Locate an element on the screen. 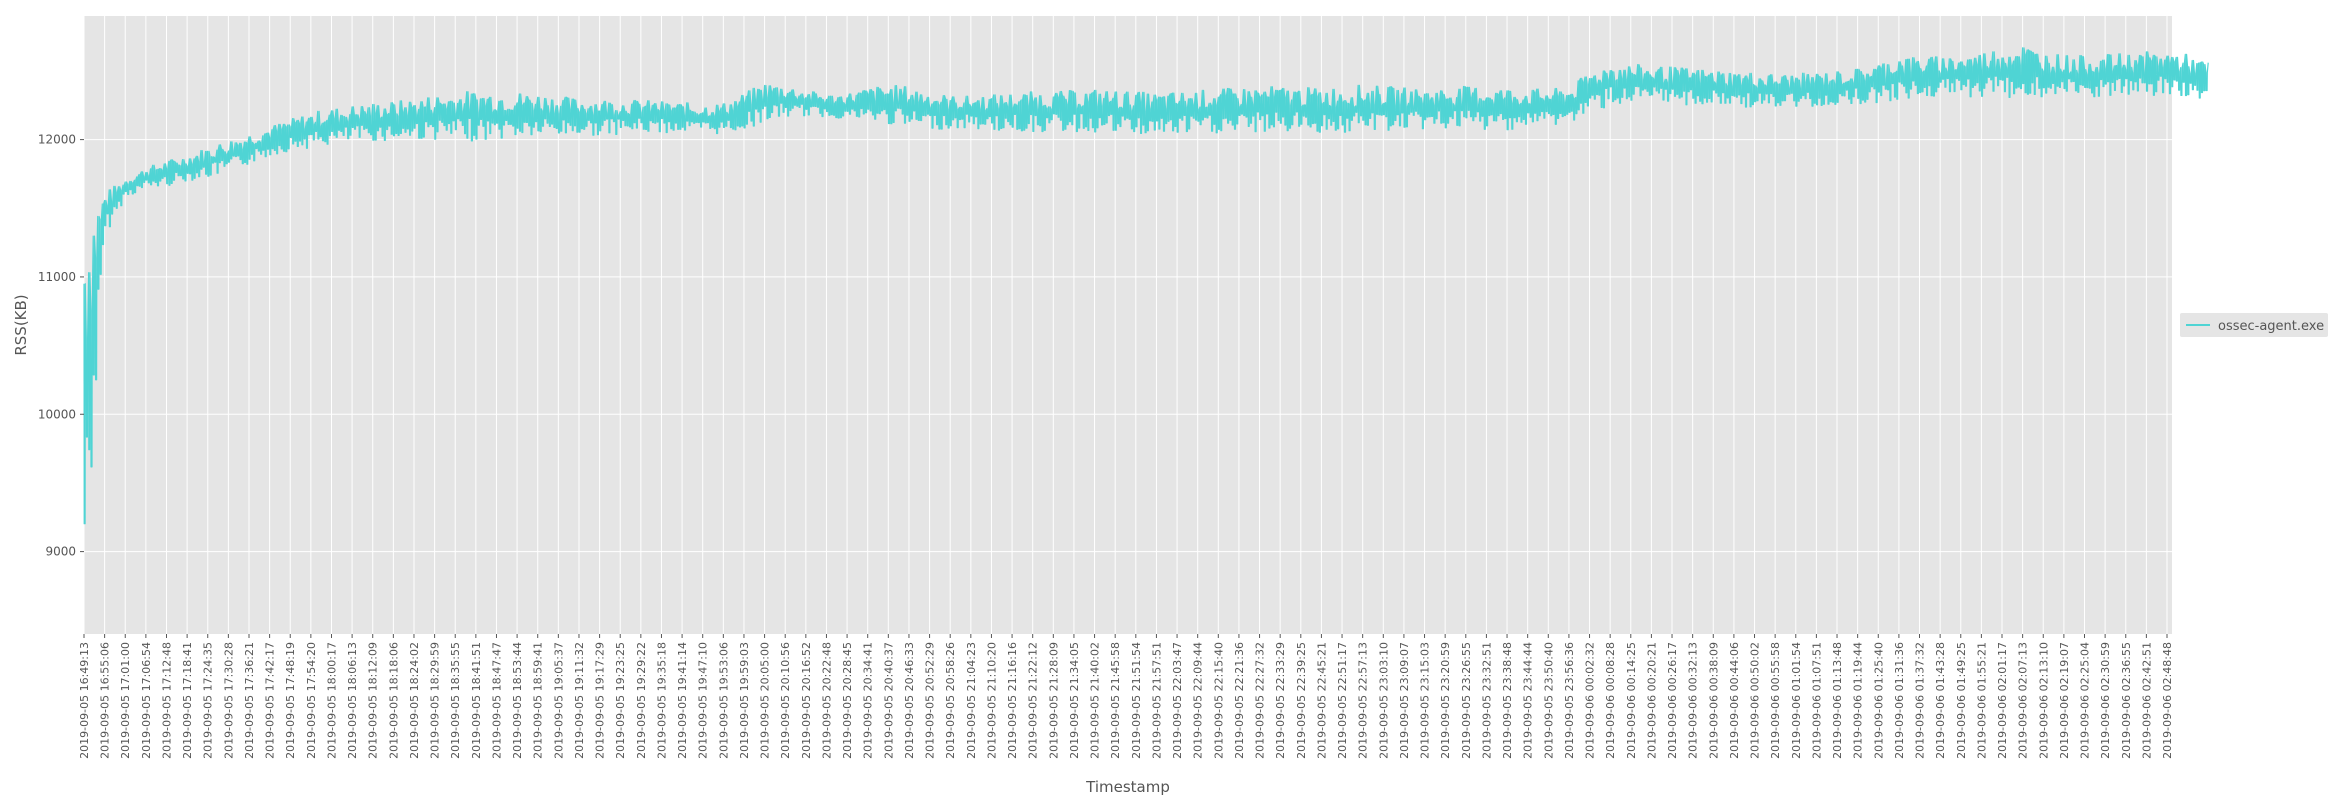  x-tick-label: 2019-09-05 22:09:44 is located at coordinates (1198, 700).